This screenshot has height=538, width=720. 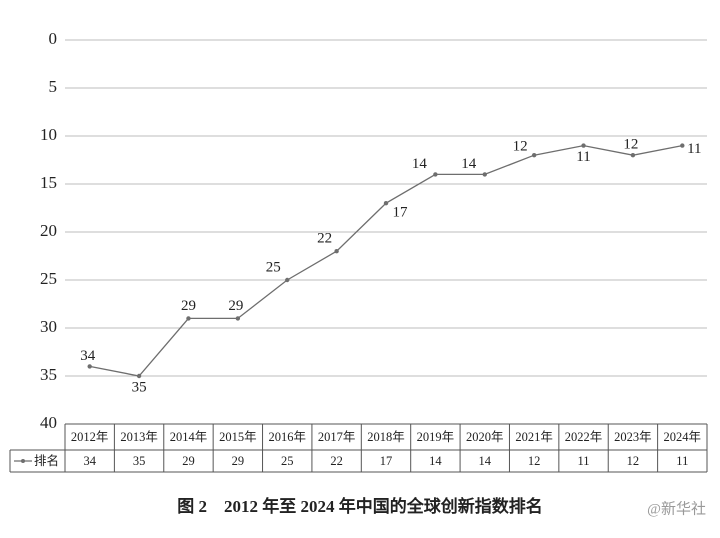 I want to click on x-tick-label: 2012年, so click(x=90, y=437).